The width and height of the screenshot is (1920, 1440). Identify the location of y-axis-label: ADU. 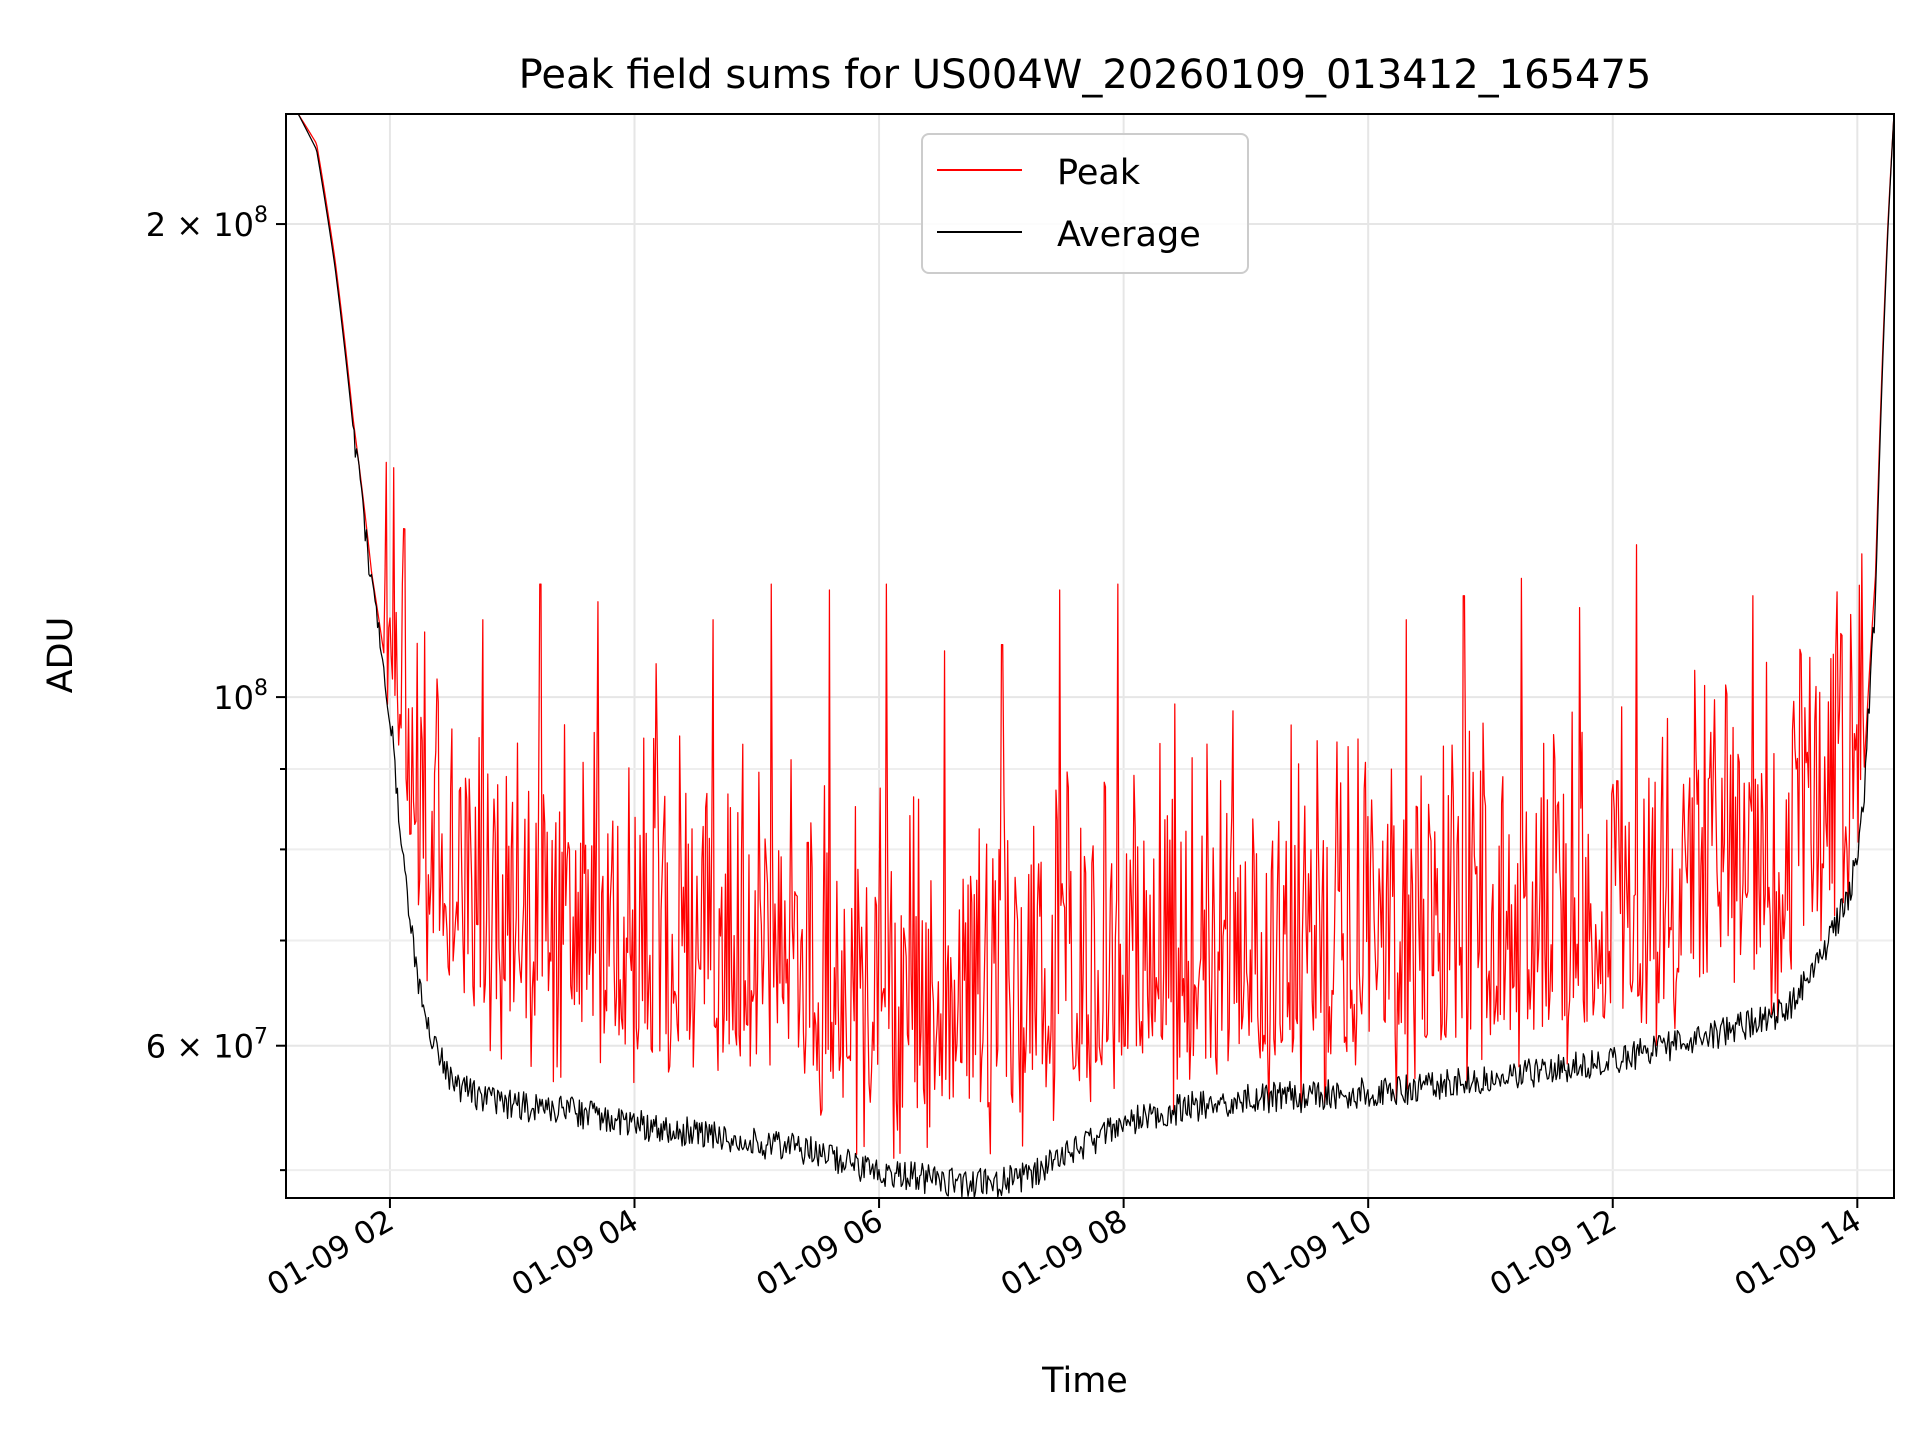
(61, 655).